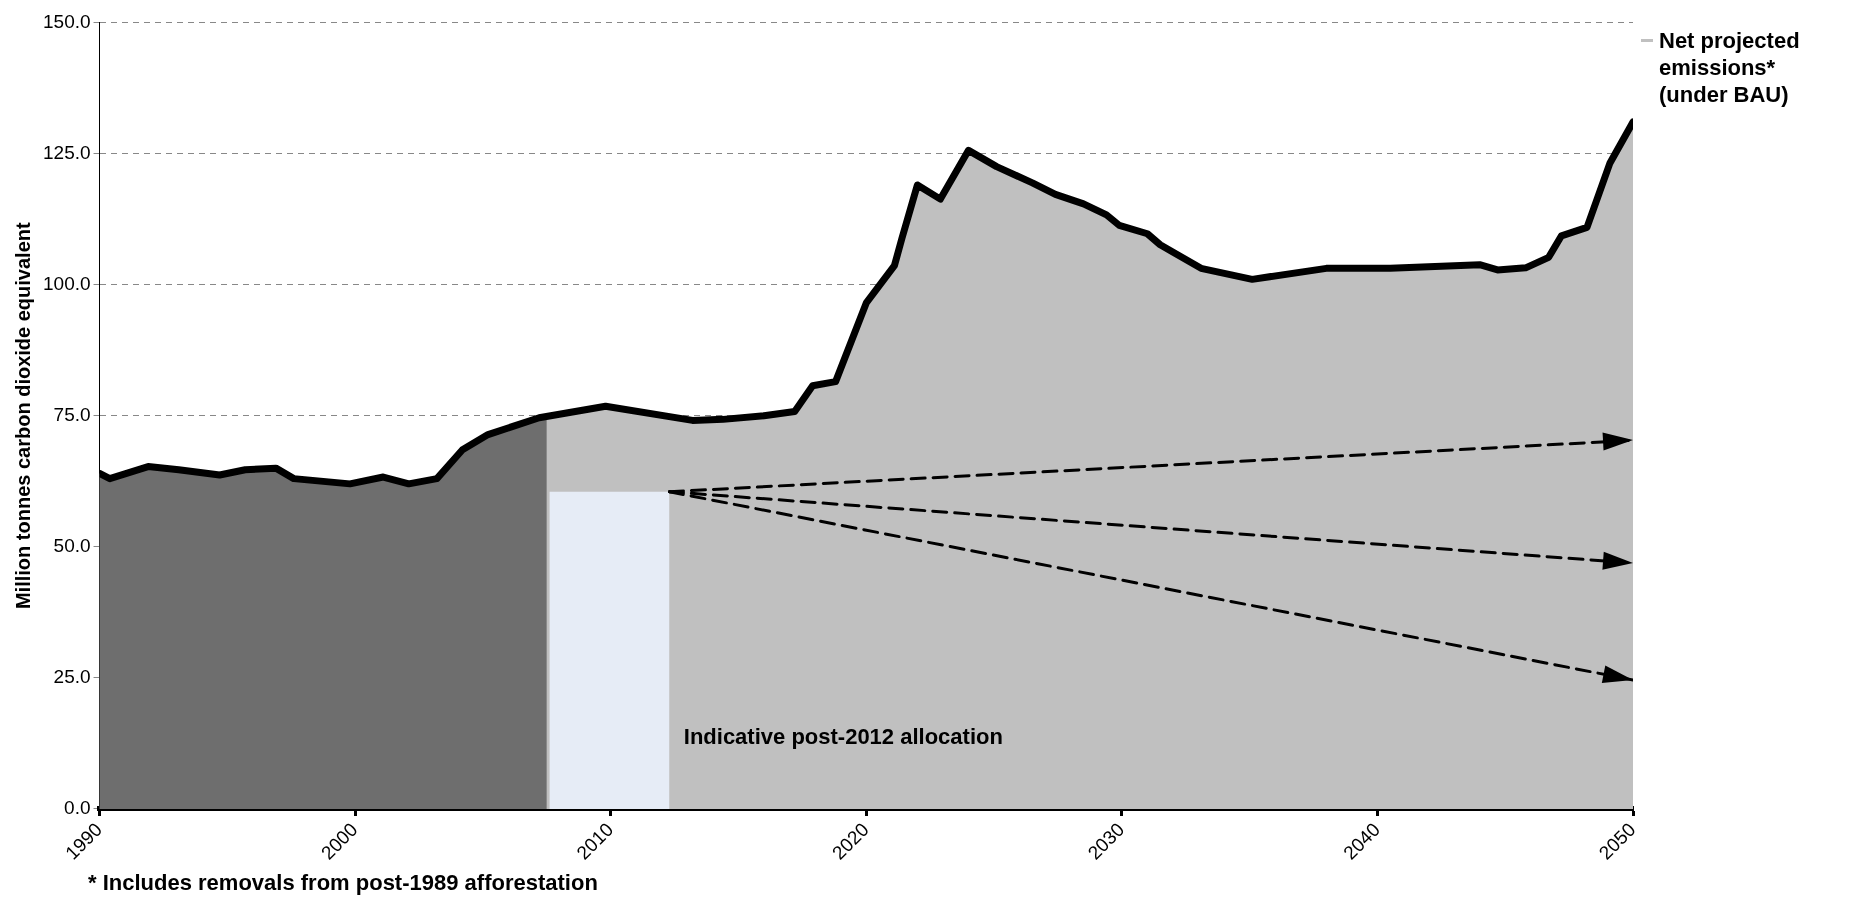  What do you see at coordinates (1730, 68) in the screenshot?
I see `legend-label: Net projected emissions* (under BAU)` at bounding box center [1730, 68].